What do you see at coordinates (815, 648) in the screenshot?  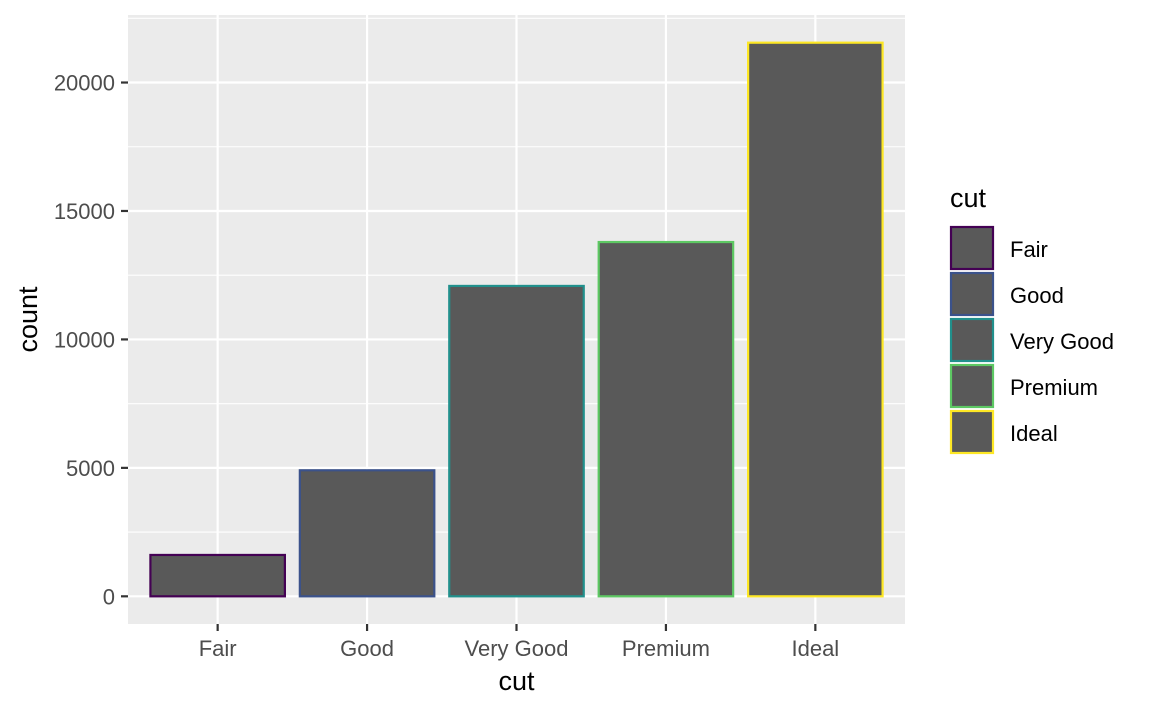 I see `x-tick-label: Ideal` at bounding box center [815, 648].